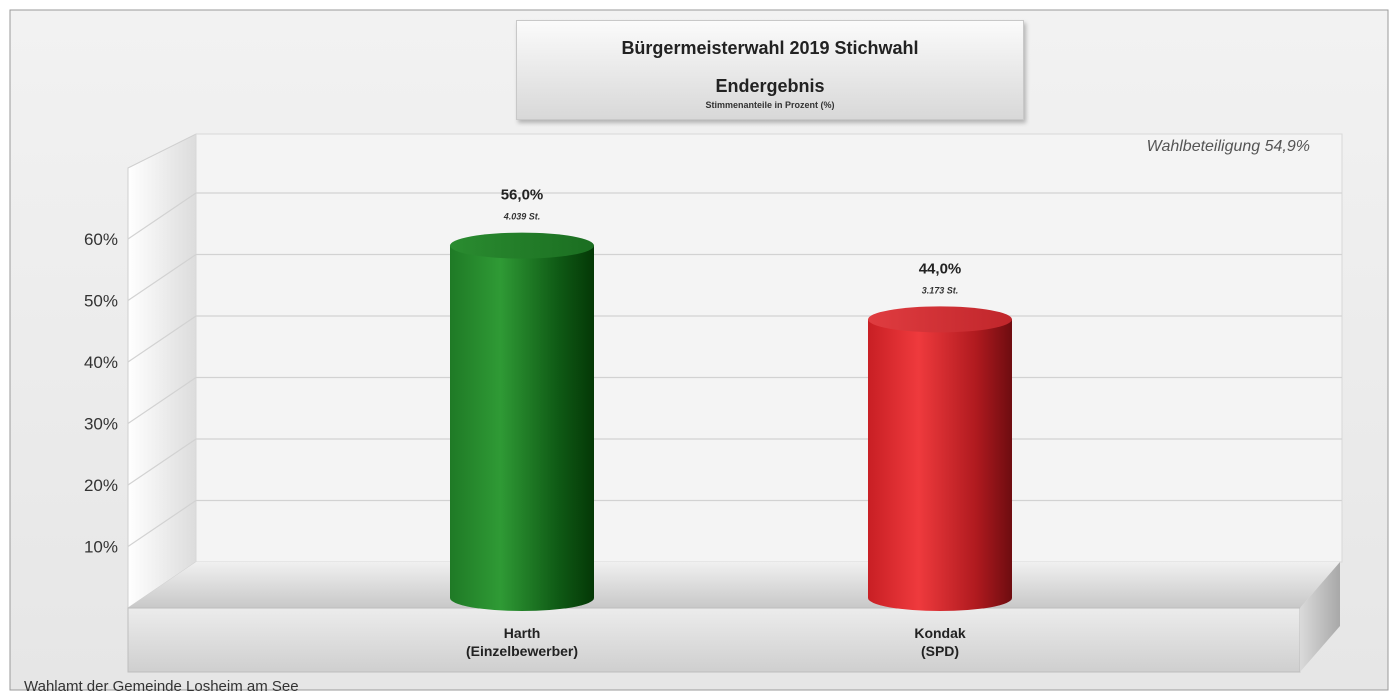 This screenshot has height=700, width=1398. I want to click on y-tick-label: 20%, so click(101, 485).